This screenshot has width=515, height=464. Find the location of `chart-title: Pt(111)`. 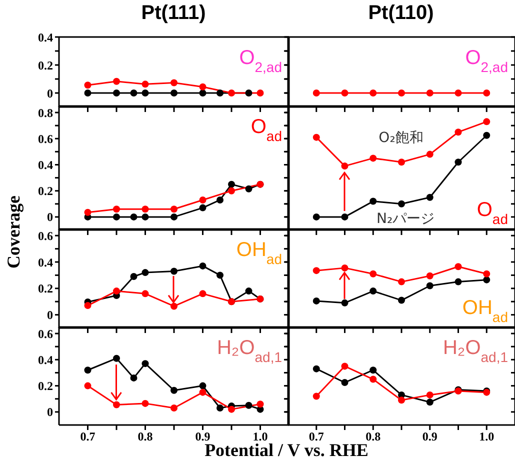

chart-title: Pt(111) is located at coordinates (173, 13).